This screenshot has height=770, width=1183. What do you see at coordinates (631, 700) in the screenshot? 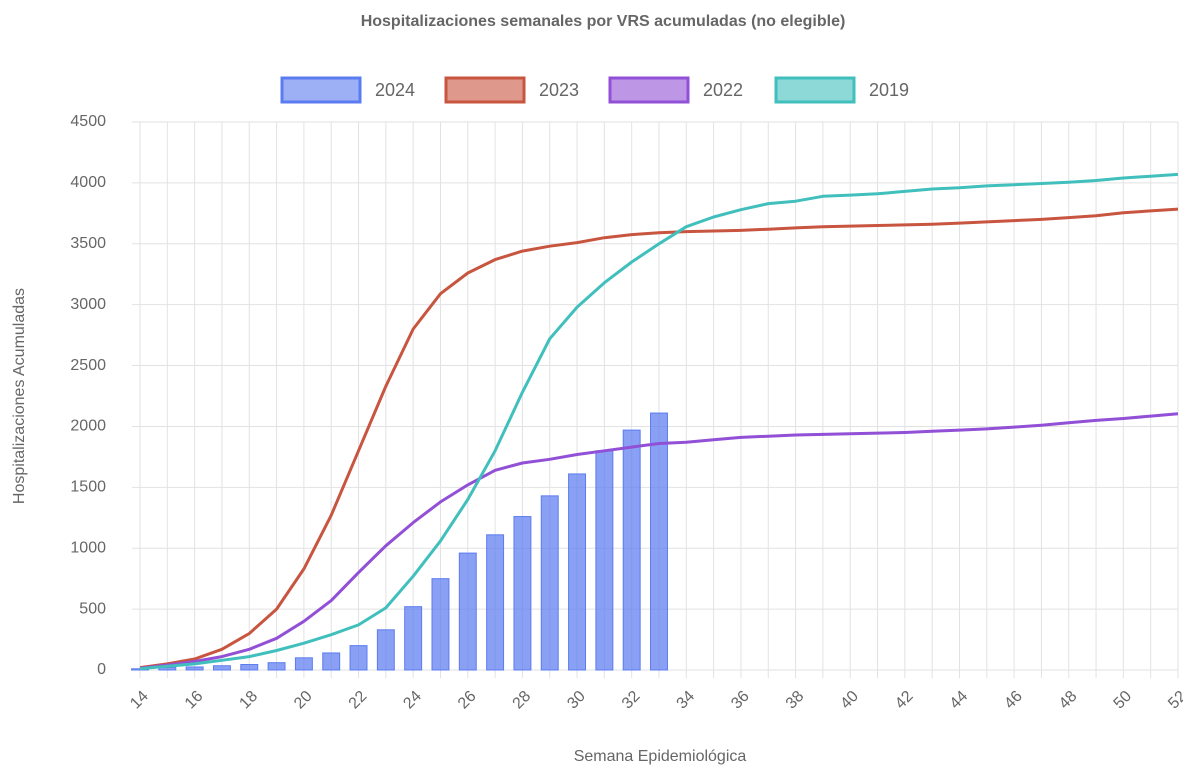
I see `x-tick-label: 32` at bounding box center [631, 700].